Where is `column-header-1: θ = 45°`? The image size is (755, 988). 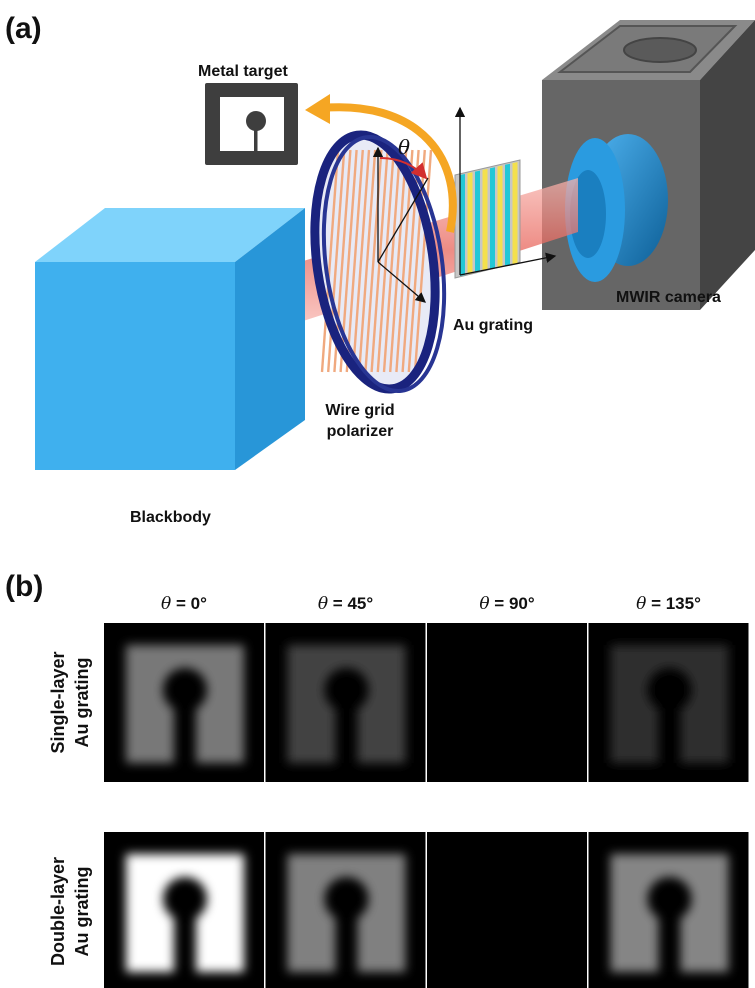 column-header-1: θ = 45° is located at coordinates (346, 604).